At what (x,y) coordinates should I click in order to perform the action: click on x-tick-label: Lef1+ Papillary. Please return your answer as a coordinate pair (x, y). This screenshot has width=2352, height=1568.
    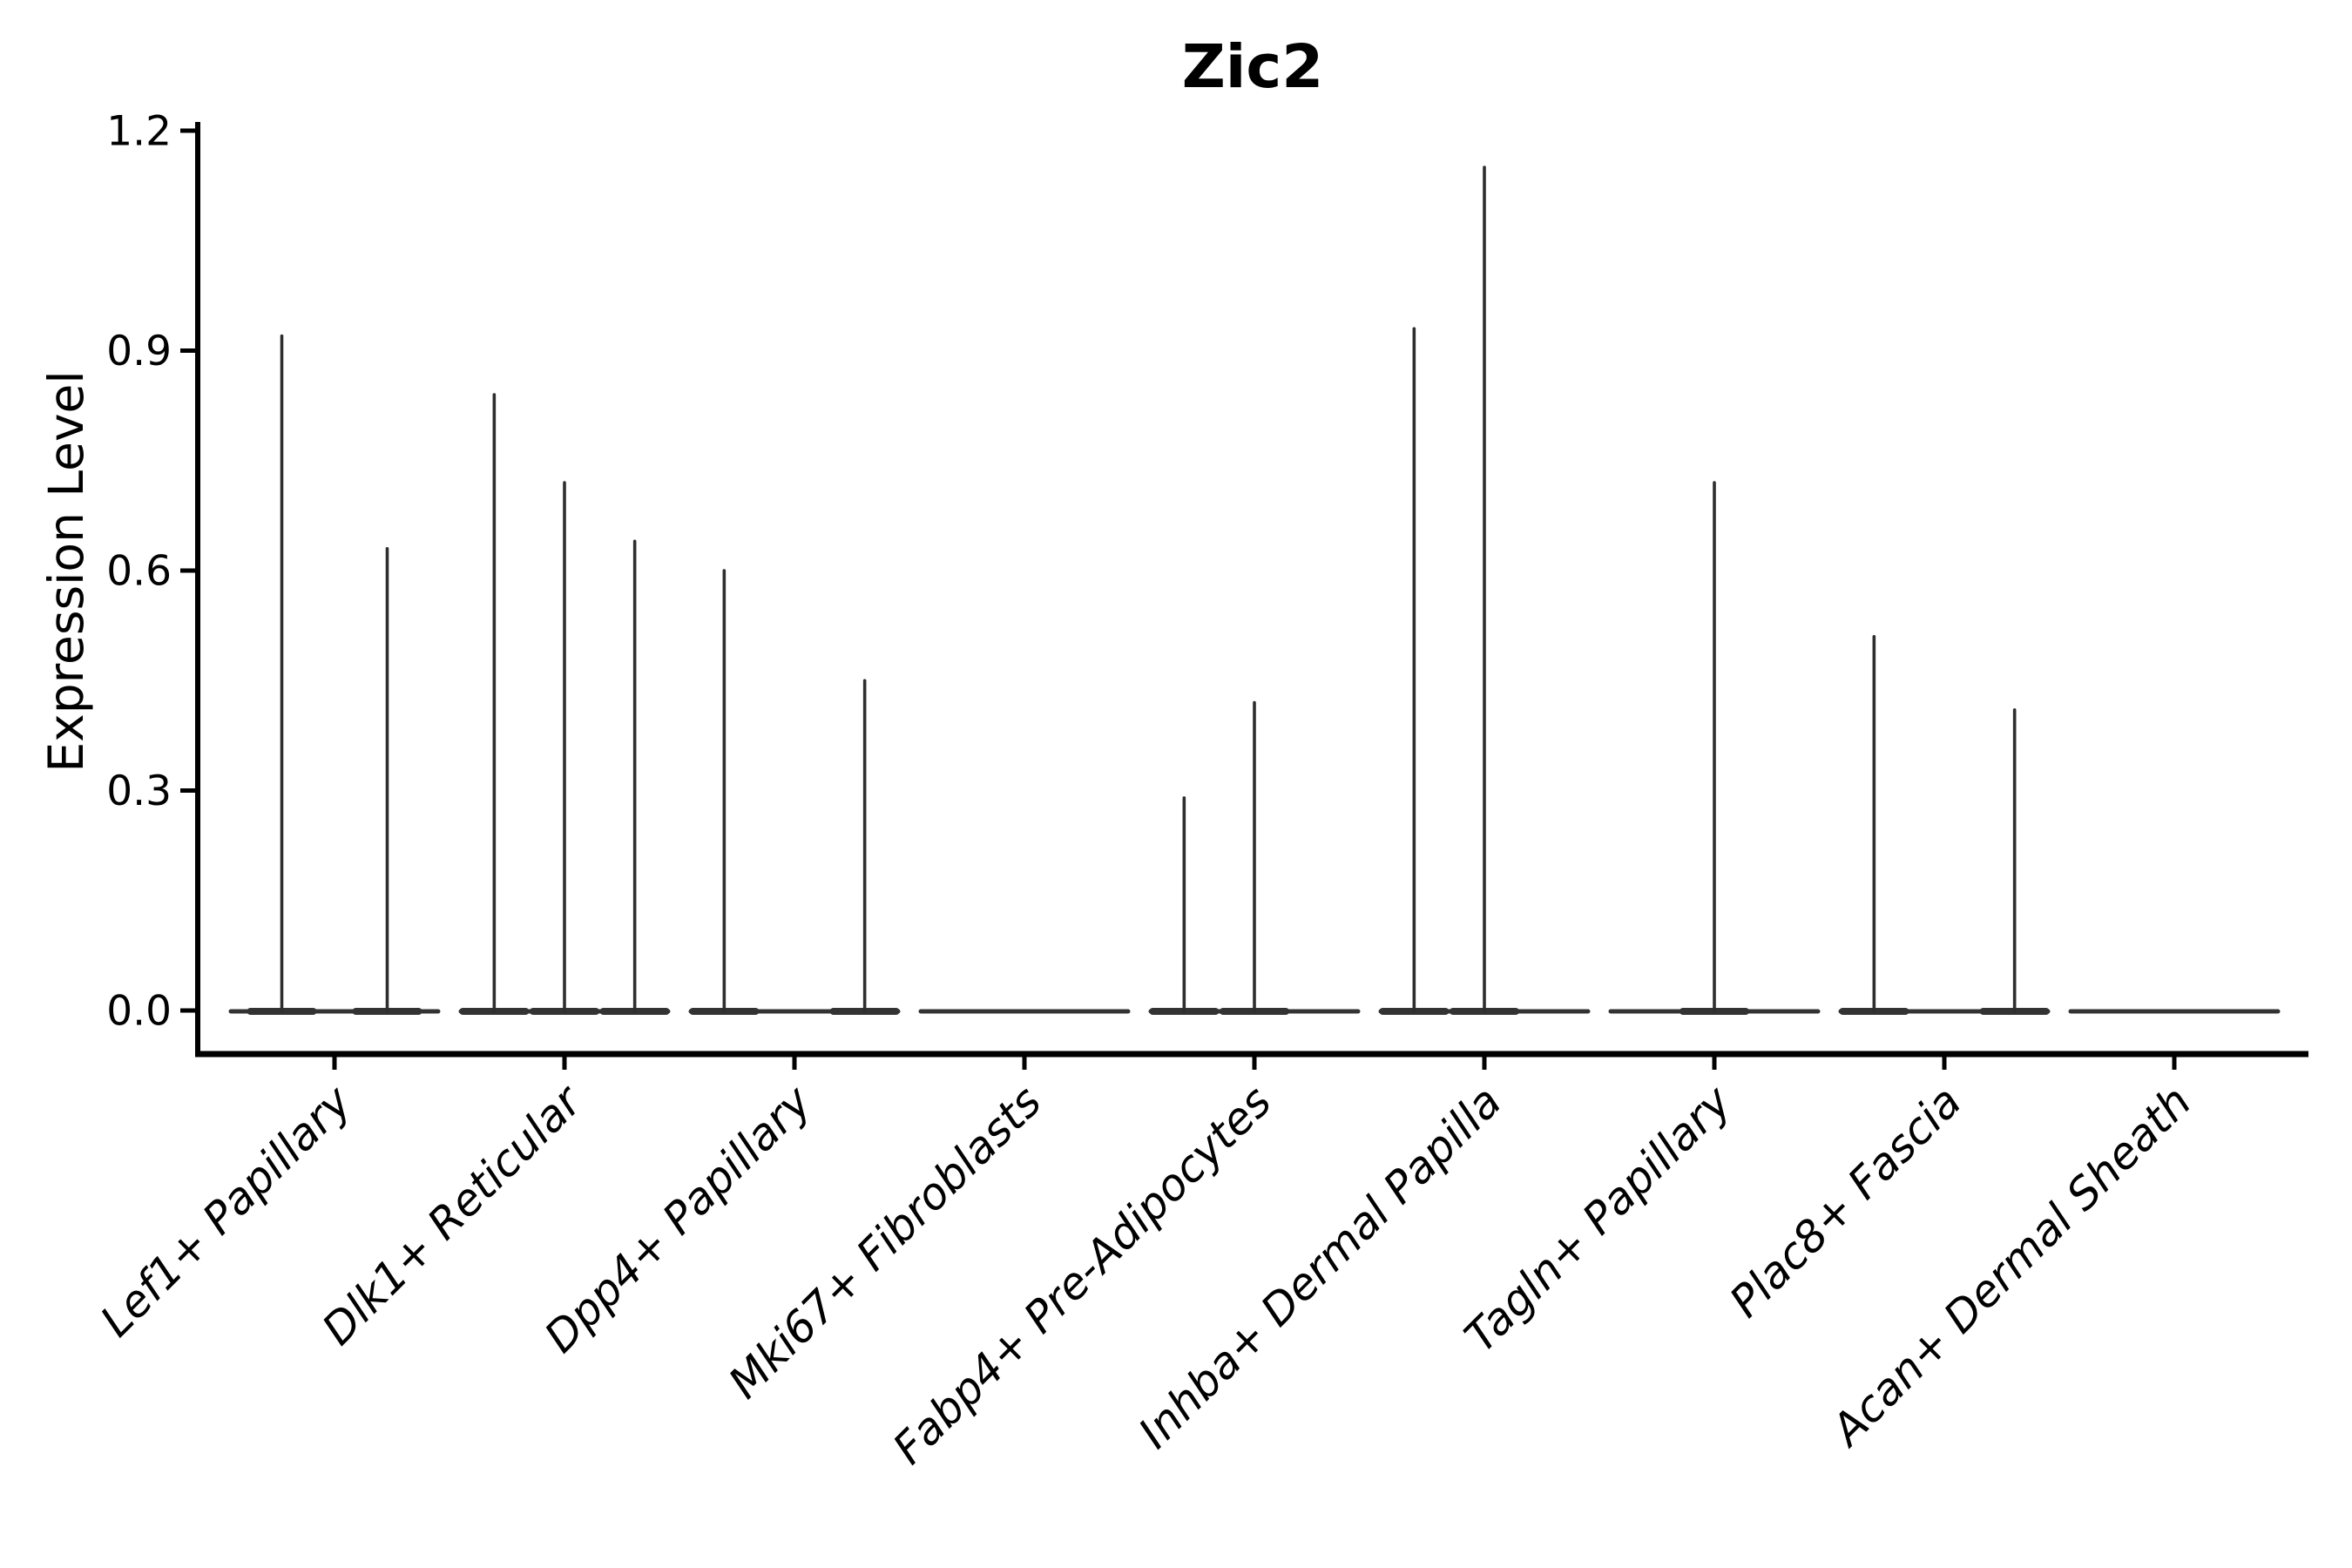
    Looking at the image, I should click on (226, 1211).